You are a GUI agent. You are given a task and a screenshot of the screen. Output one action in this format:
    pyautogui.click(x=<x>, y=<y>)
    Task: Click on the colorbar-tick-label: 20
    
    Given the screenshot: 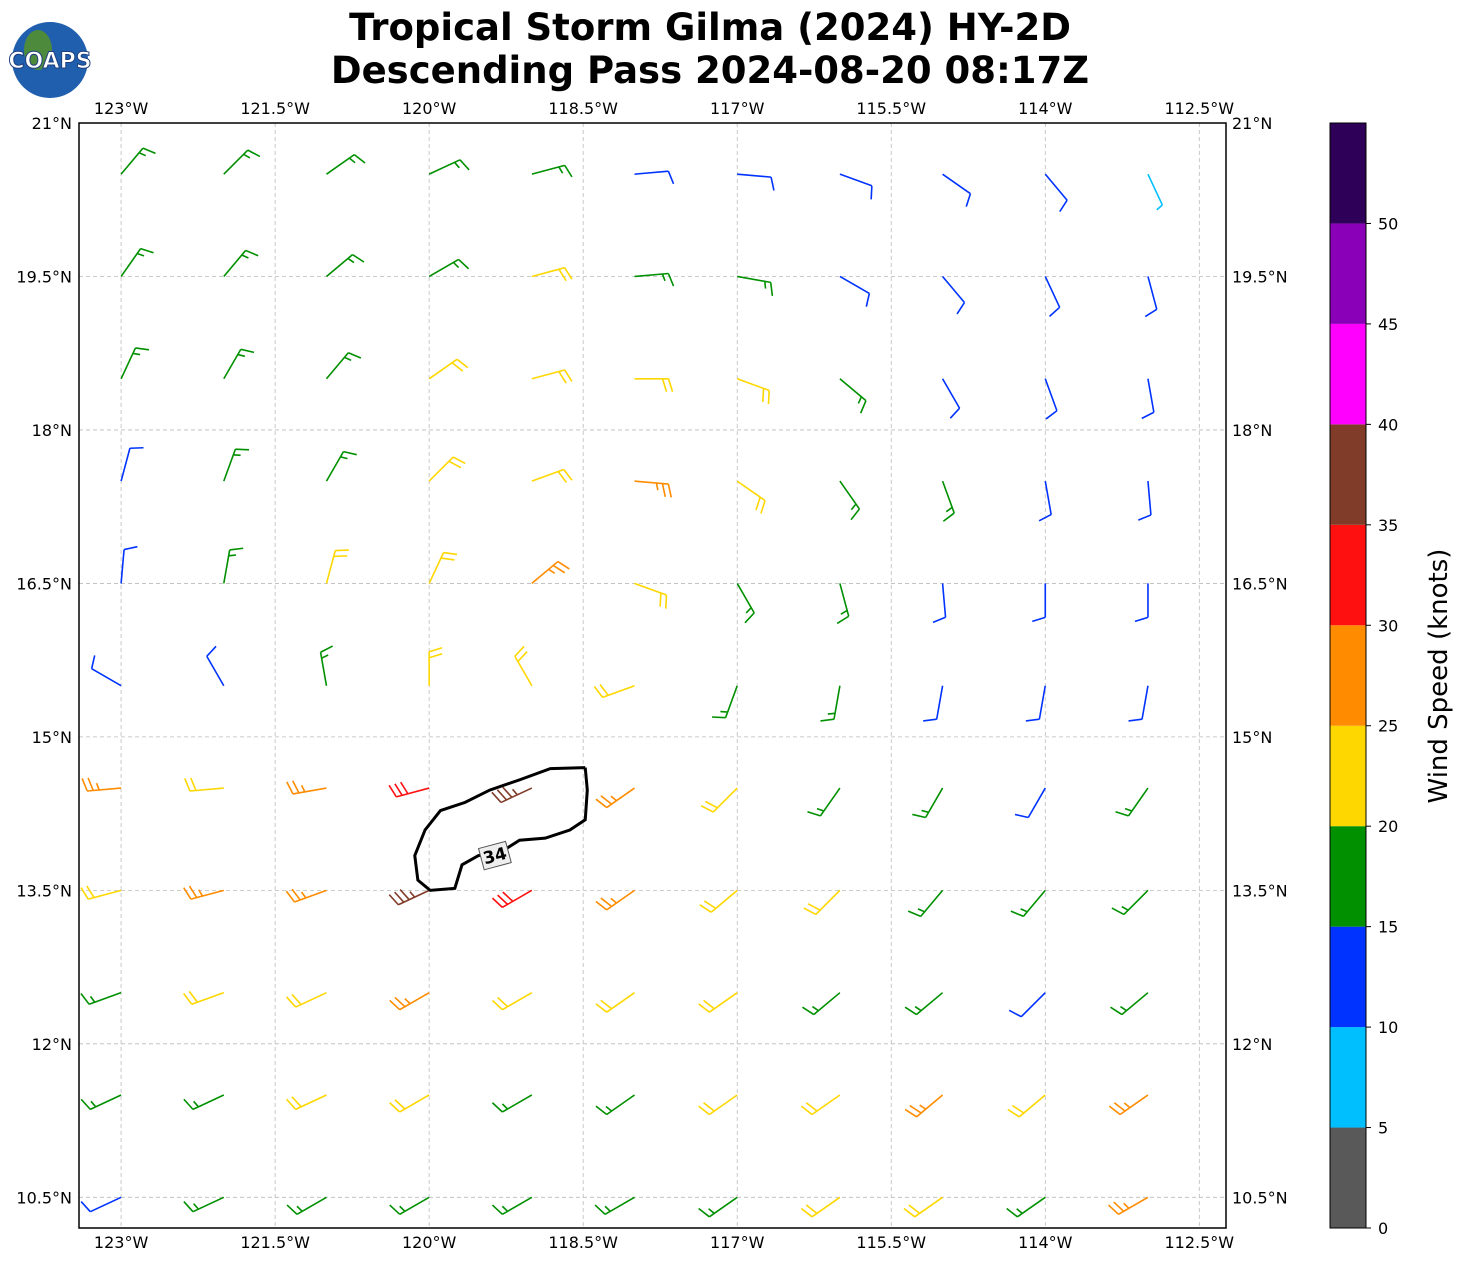 What is the action you would take?
    pyautogui.click(x=1388, y=826)
    